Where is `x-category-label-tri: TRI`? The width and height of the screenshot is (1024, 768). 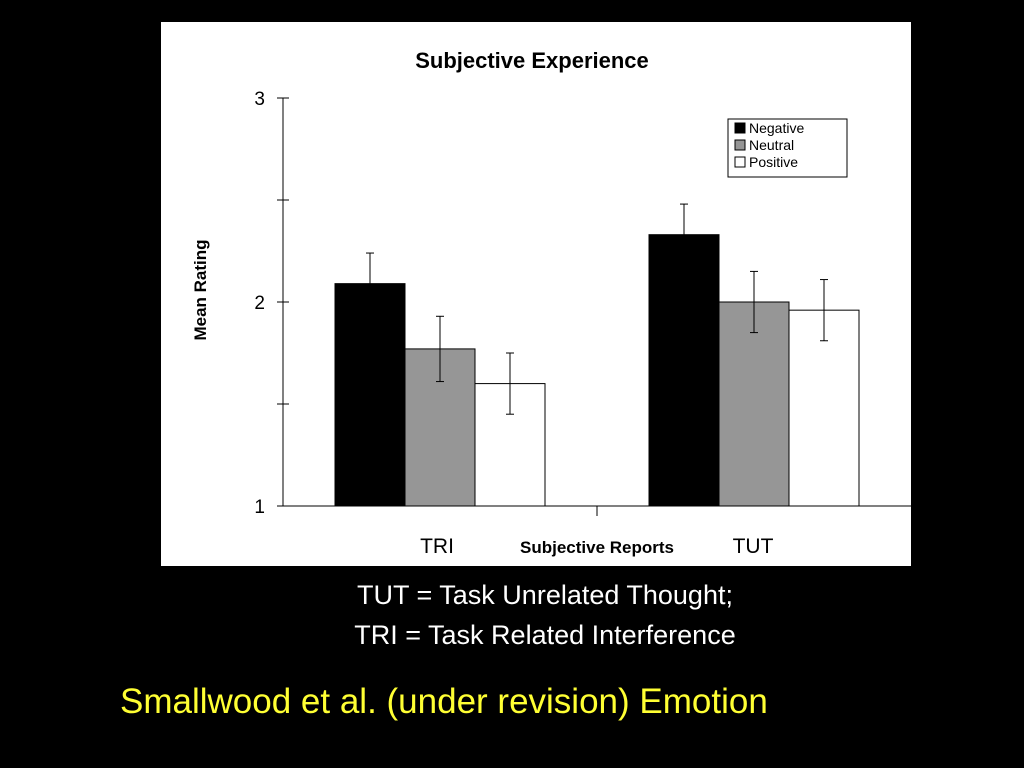 x-category-label-tri: TRI is located at coordinates (437, 546).